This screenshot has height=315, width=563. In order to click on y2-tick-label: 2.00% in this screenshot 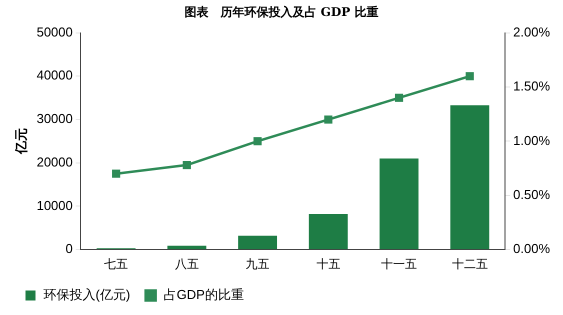, I will do `click(531, 32)`.